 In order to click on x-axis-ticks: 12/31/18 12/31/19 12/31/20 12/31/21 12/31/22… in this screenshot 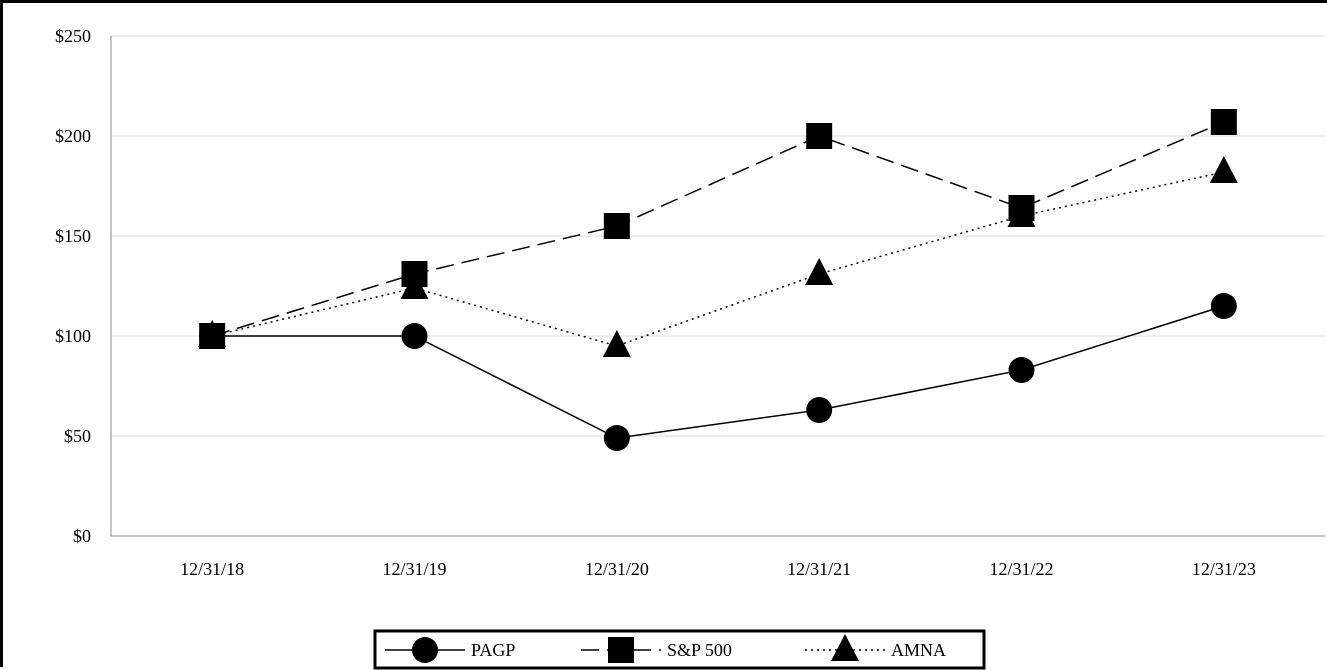, I will do `click(718, 569)`.